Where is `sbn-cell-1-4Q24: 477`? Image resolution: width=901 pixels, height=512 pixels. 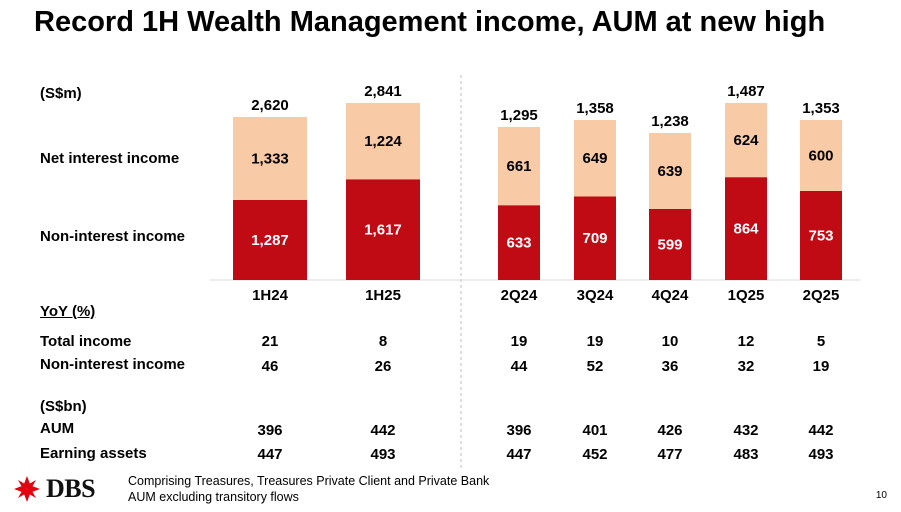 sbn-cell-1-4Q24: 477 is located at coordinates (670, 454).